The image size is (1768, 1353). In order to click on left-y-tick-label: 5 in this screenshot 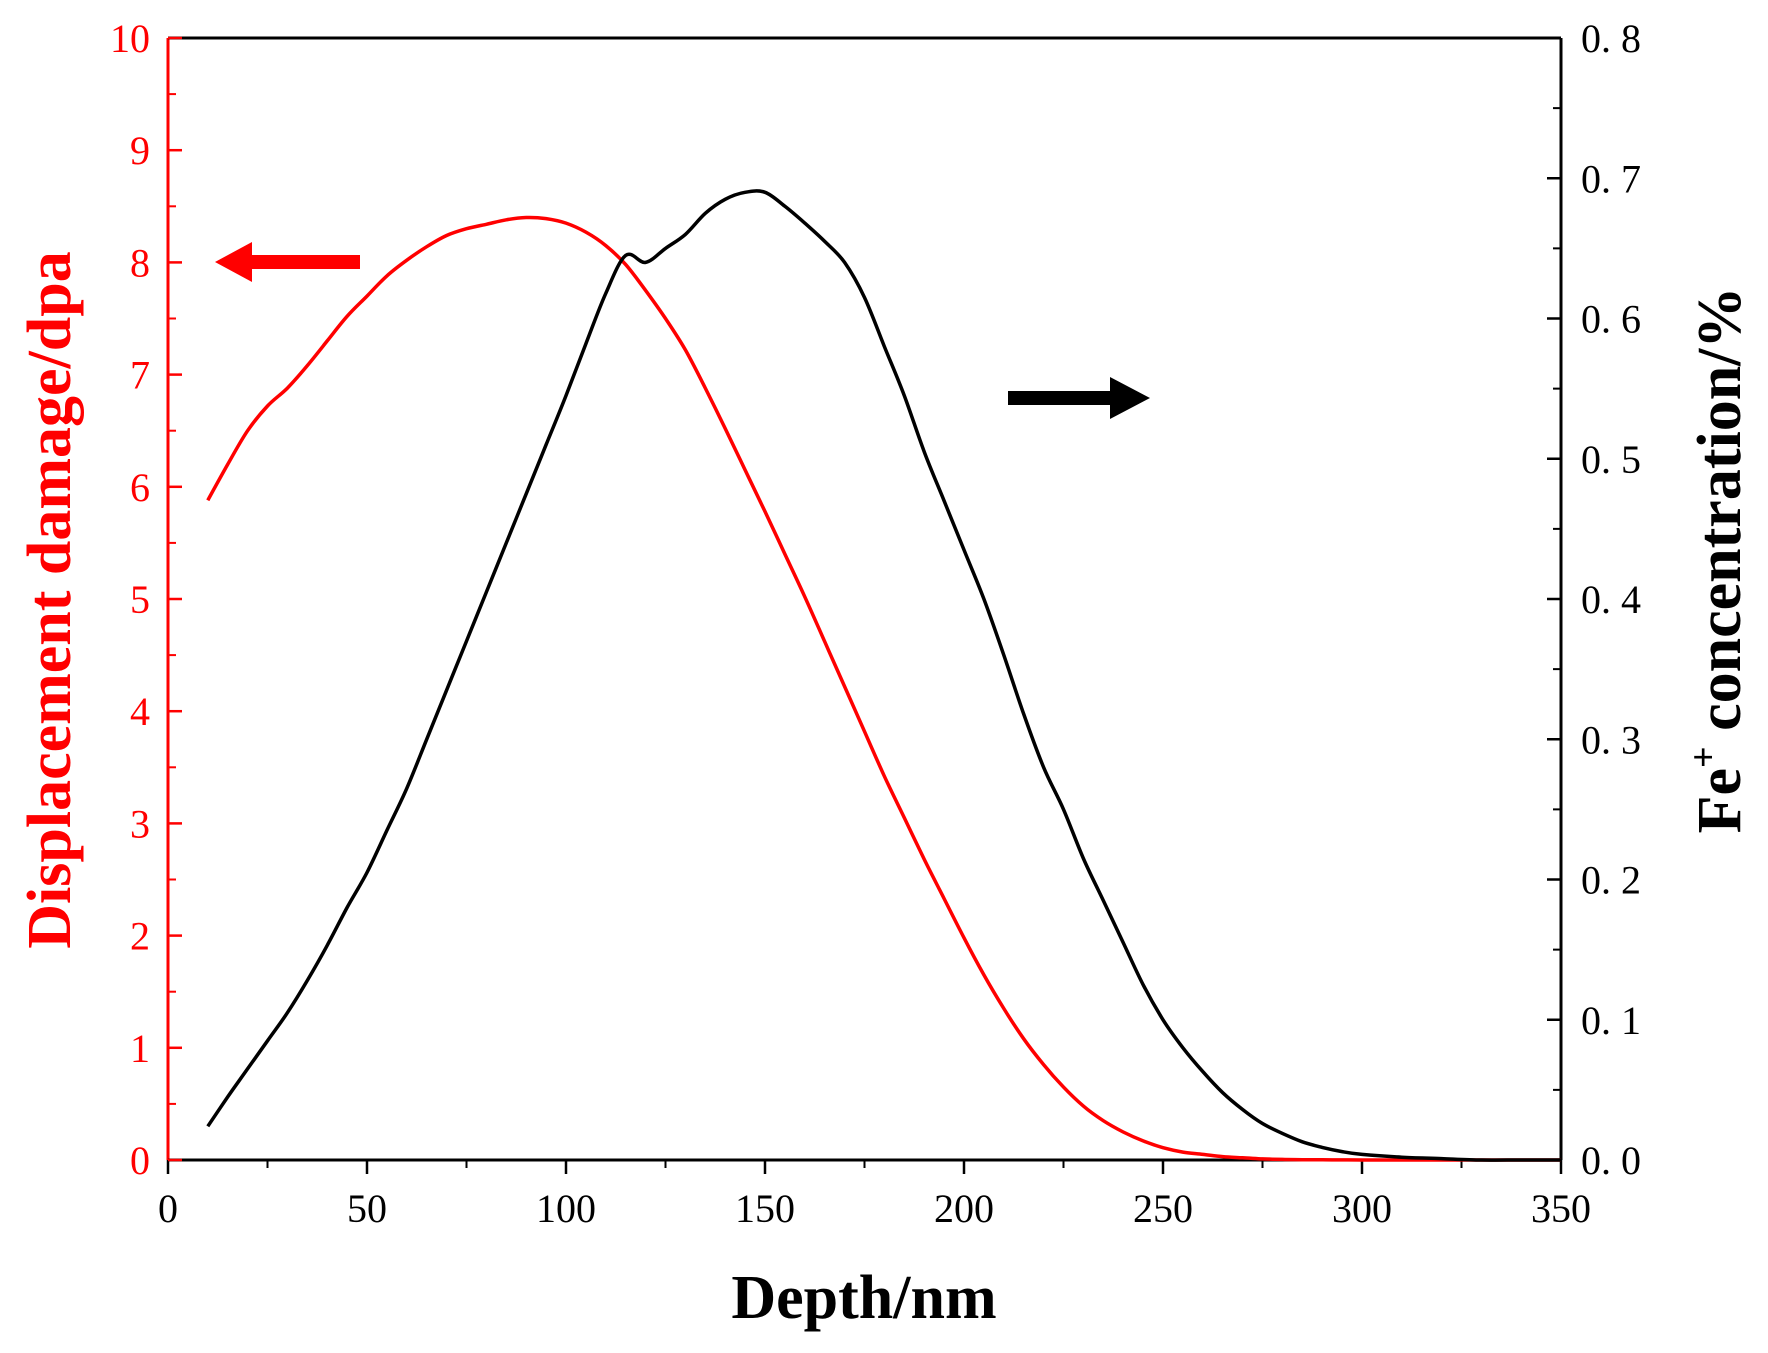, I will do `click(140, 599)`.